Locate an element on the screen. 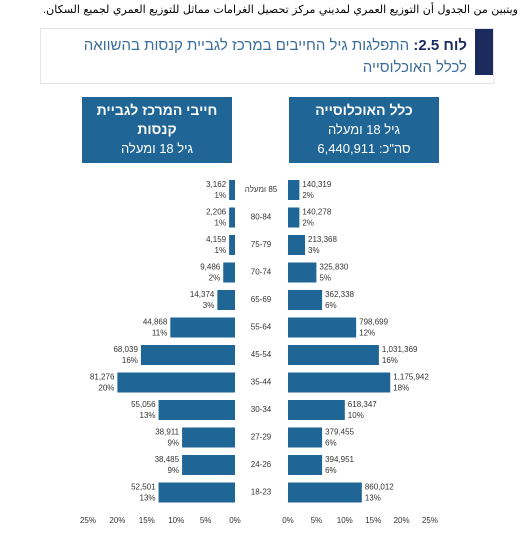 Image resolution: width=526 pixels, height=547 pixels. count-label: 362,338 is located at coordinates (339, 294).